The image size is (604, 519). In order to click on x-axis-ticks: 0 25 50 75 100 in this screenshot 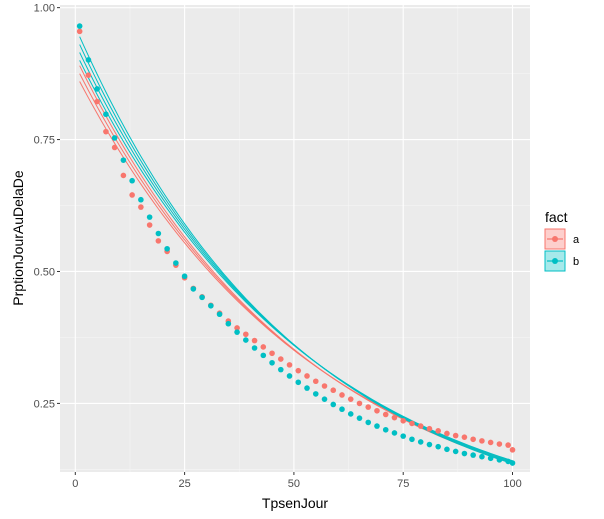, I will do `click(297, 481)`.